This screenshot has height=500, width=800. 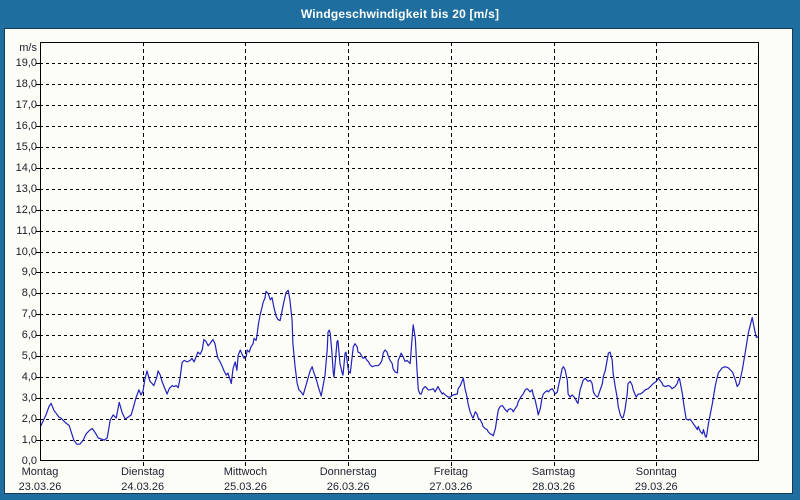 What do you see at coordinates (348, 472) in the screenshot?
I see `x-day-label: Donnerstag` at bounding box center [348, 472].